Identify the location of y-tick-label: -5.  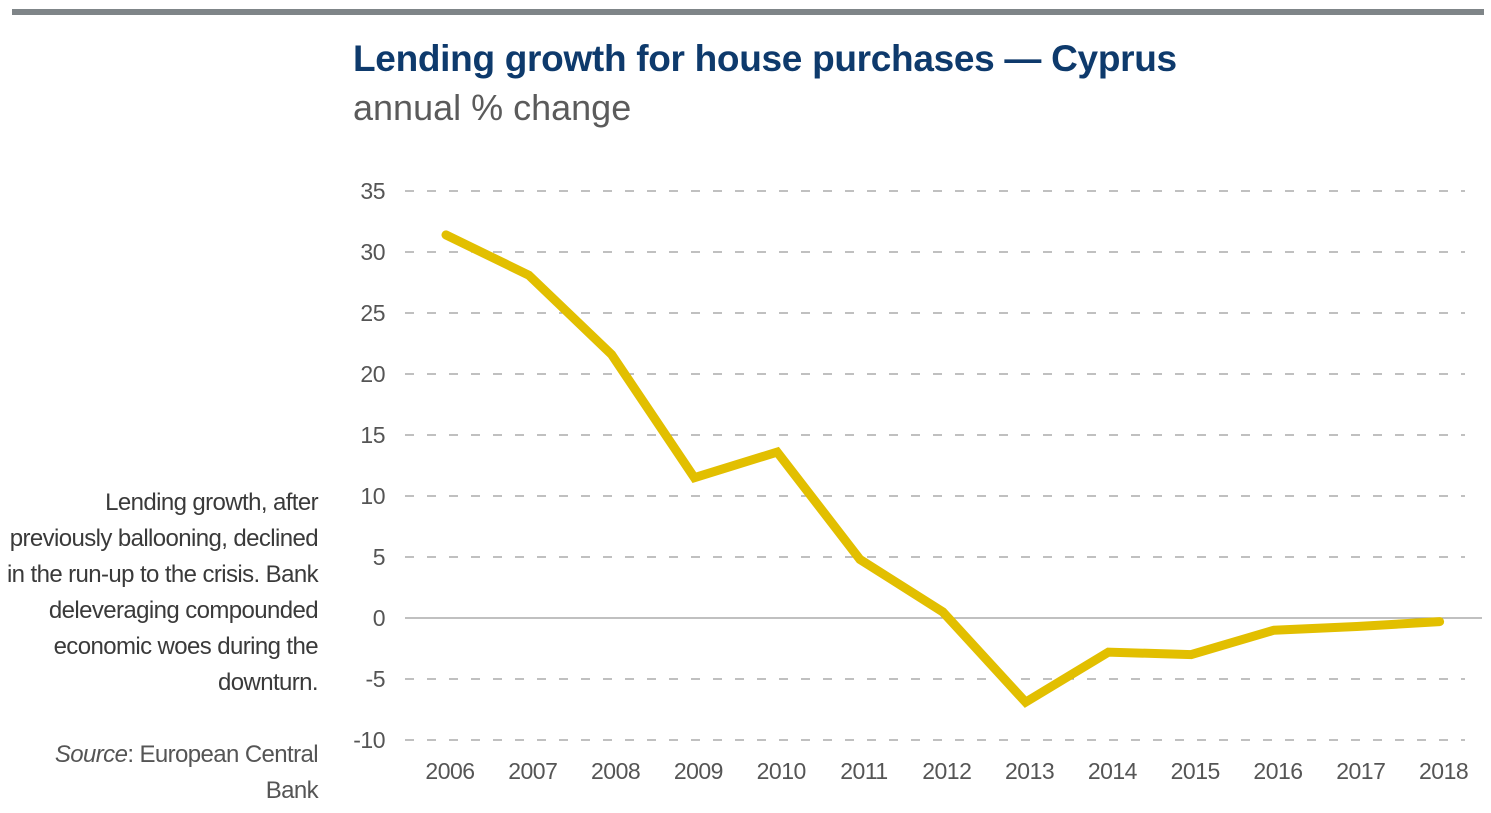
(375, 679).